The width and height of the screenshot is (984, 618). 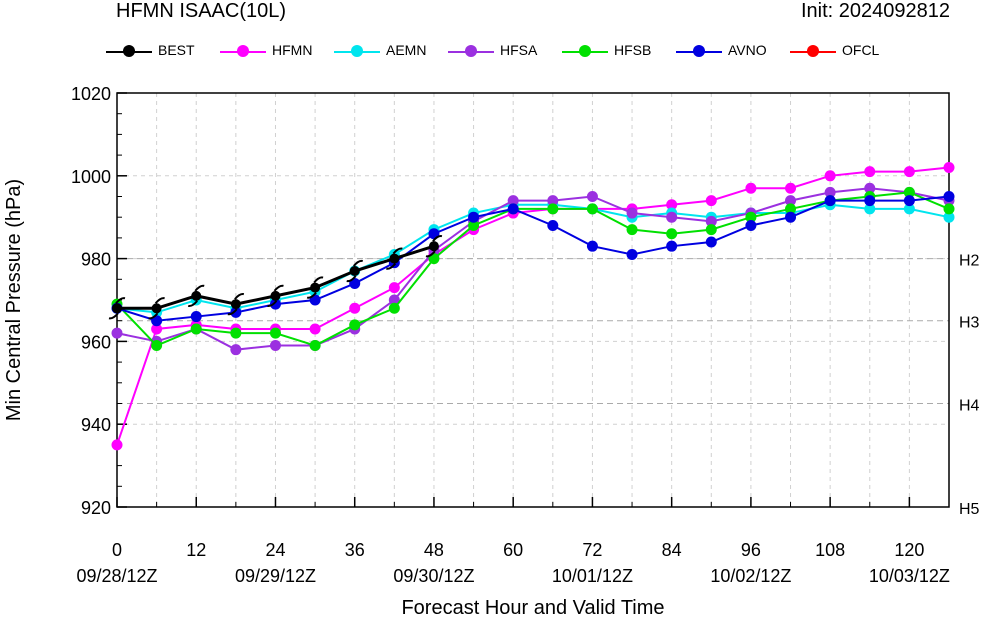 I want to click on x-tick-label: 108, so click(x=830, y=550).